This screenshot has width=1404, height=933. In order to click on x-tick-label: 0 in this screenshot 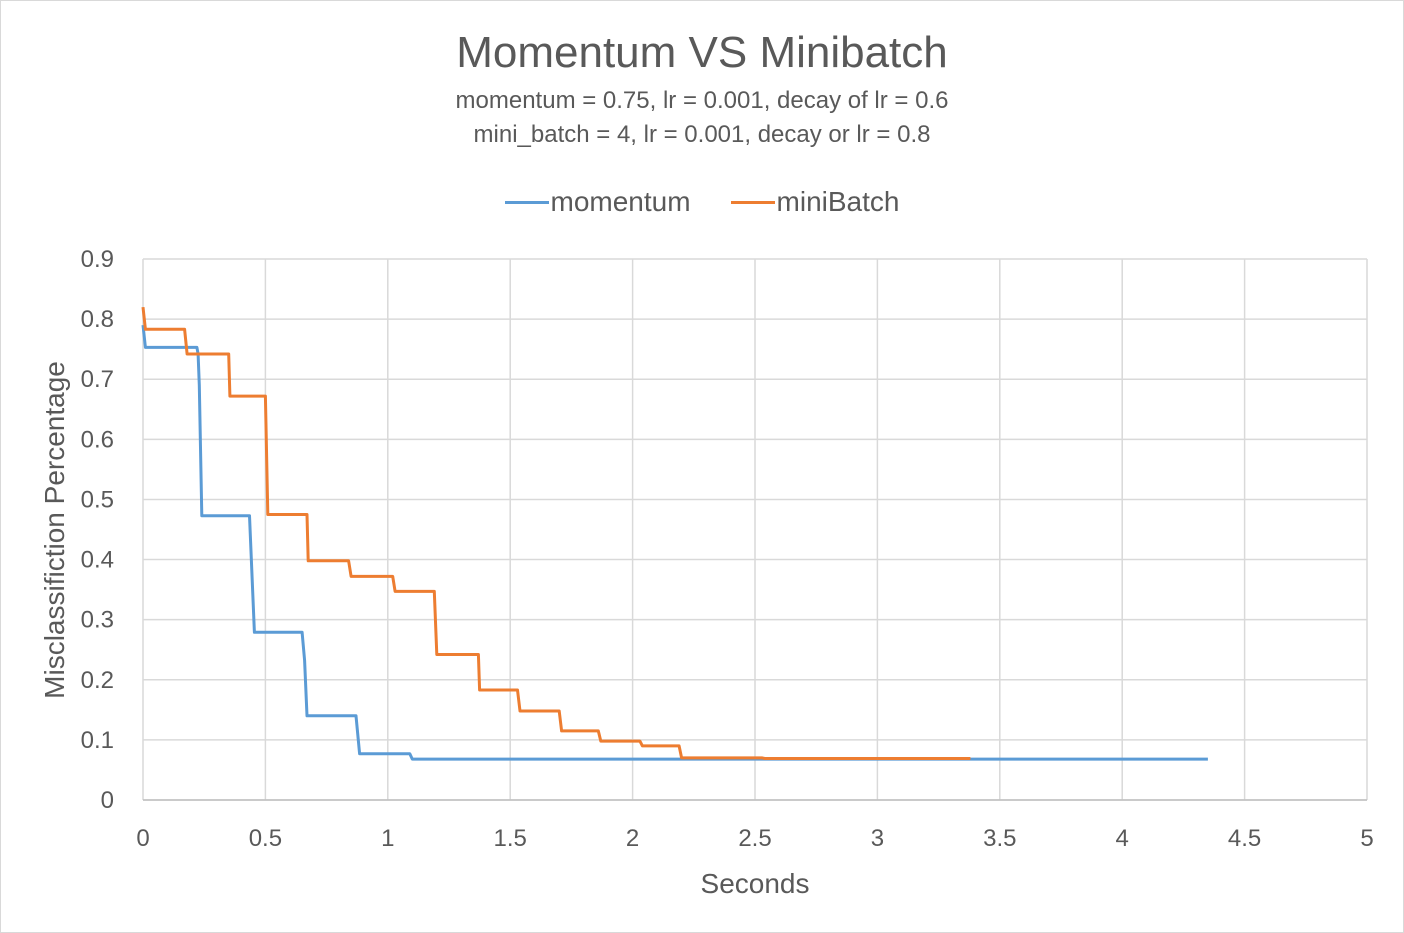, I will do `click(142, 838)`.